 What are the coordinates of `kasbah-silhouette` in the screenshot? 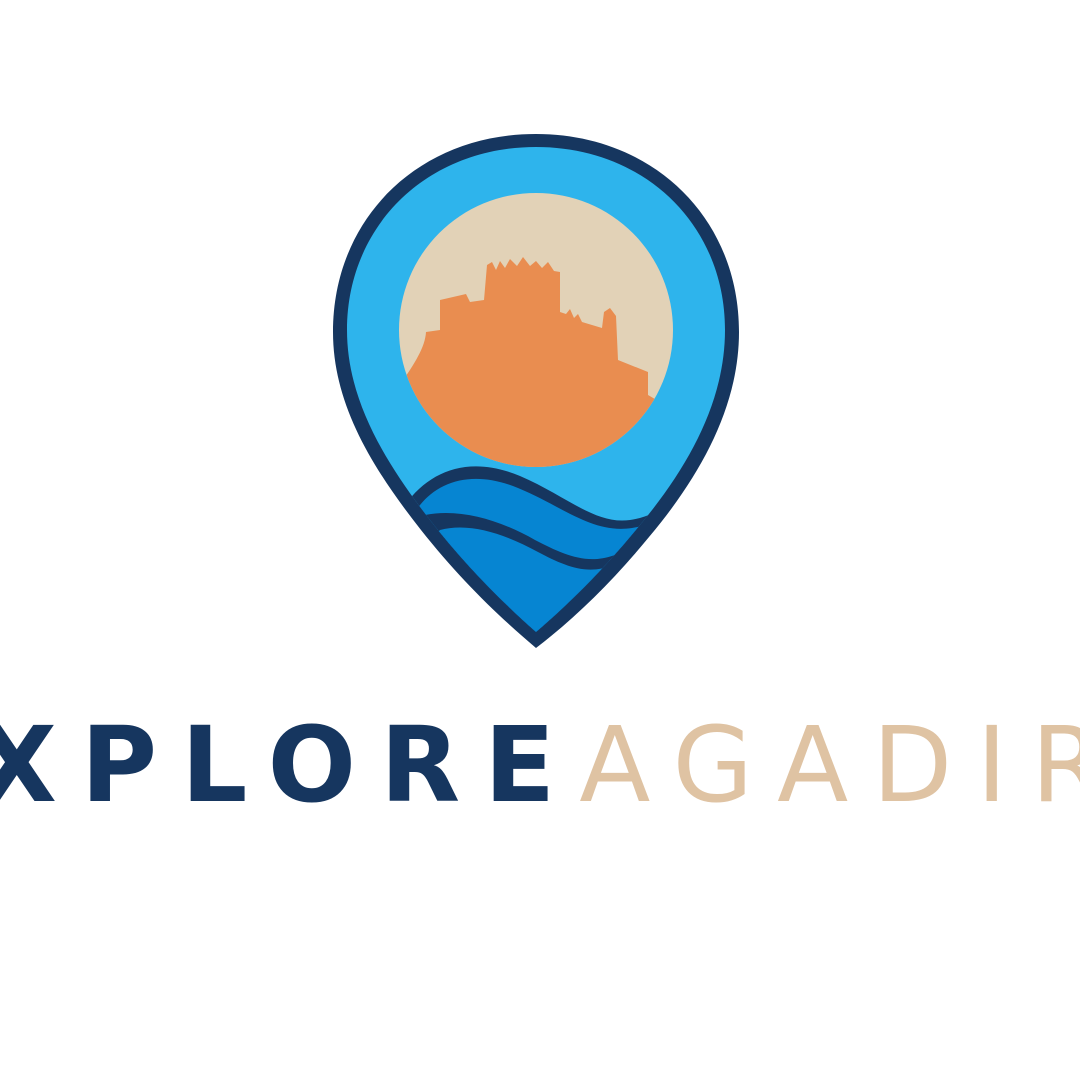 It's located at (536, 362).